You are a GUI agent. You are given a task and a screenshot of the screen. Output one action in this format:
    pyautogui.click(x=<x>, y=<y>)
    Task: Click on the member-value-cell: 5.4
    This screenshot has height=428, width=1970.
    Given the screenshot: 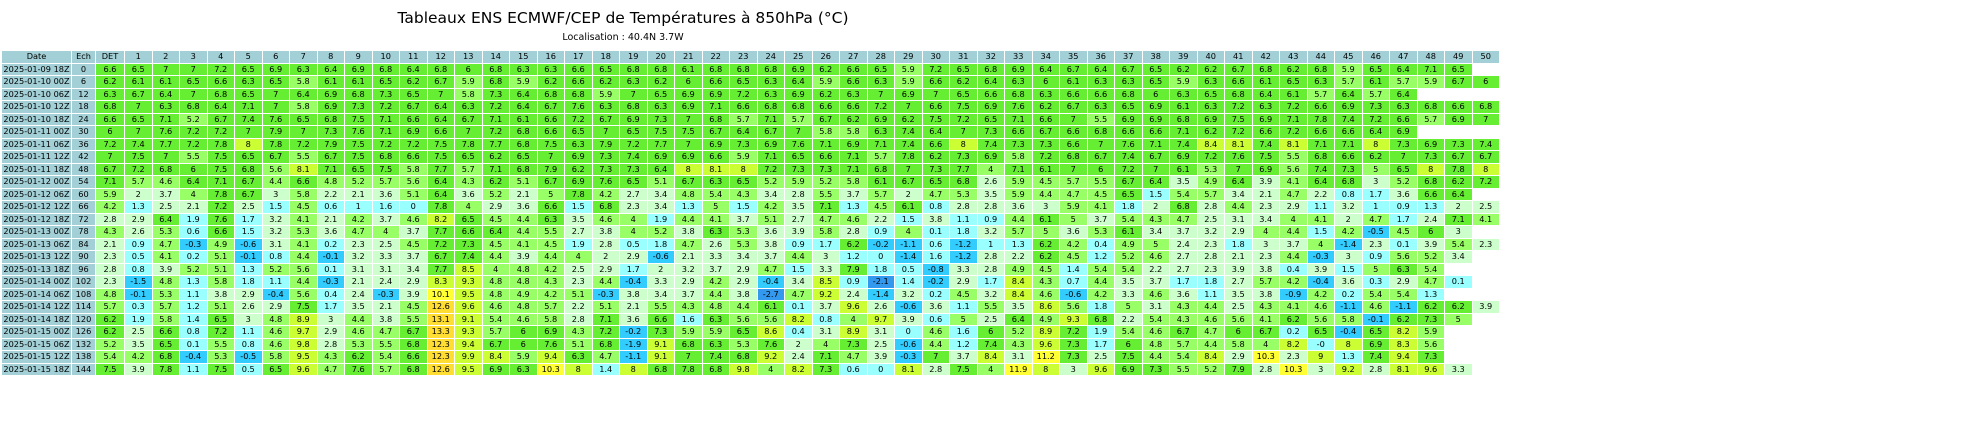 What is the action you would take?
    pyautogui.click(x=385, y=357)
    